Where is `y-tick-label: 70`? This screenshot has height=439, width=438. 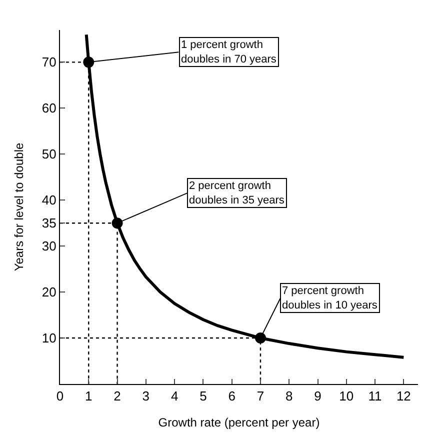 y-tick-label: 70 is located at coordinates (49, 62).